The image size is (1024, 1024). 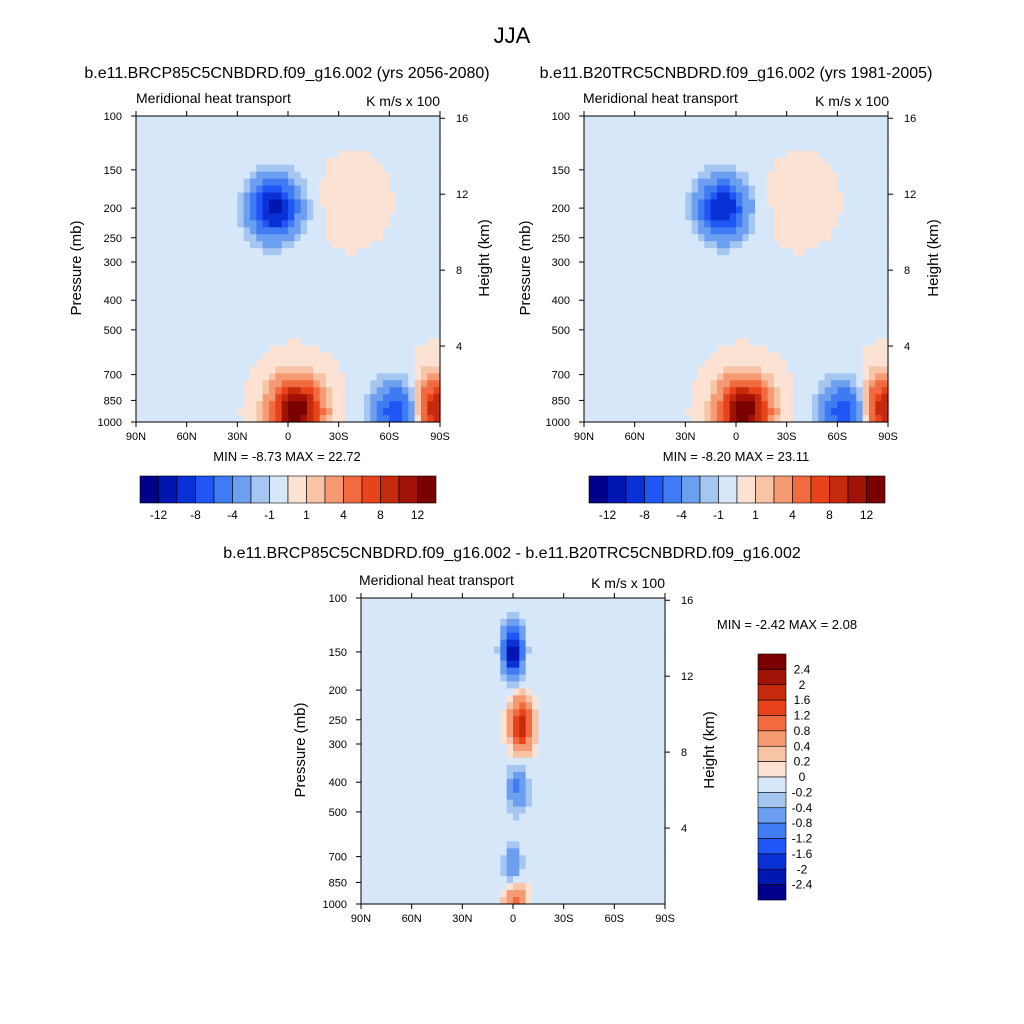 What do you see at coordinates (561, 209) in the screenshot?
I see `y-tick-label: 200` at bounding box center [561, 209].